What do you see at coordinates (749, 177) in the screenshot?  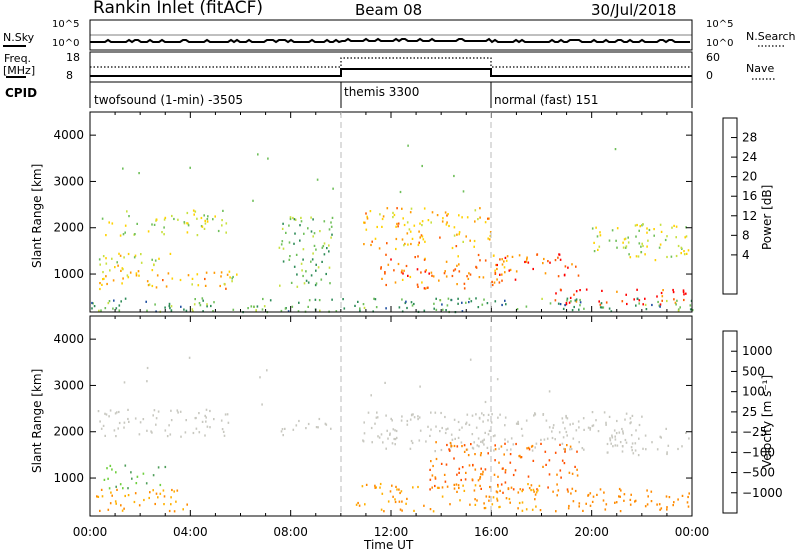 I see `colorbar-tick-label: 20` at bounding box center [749, 177].